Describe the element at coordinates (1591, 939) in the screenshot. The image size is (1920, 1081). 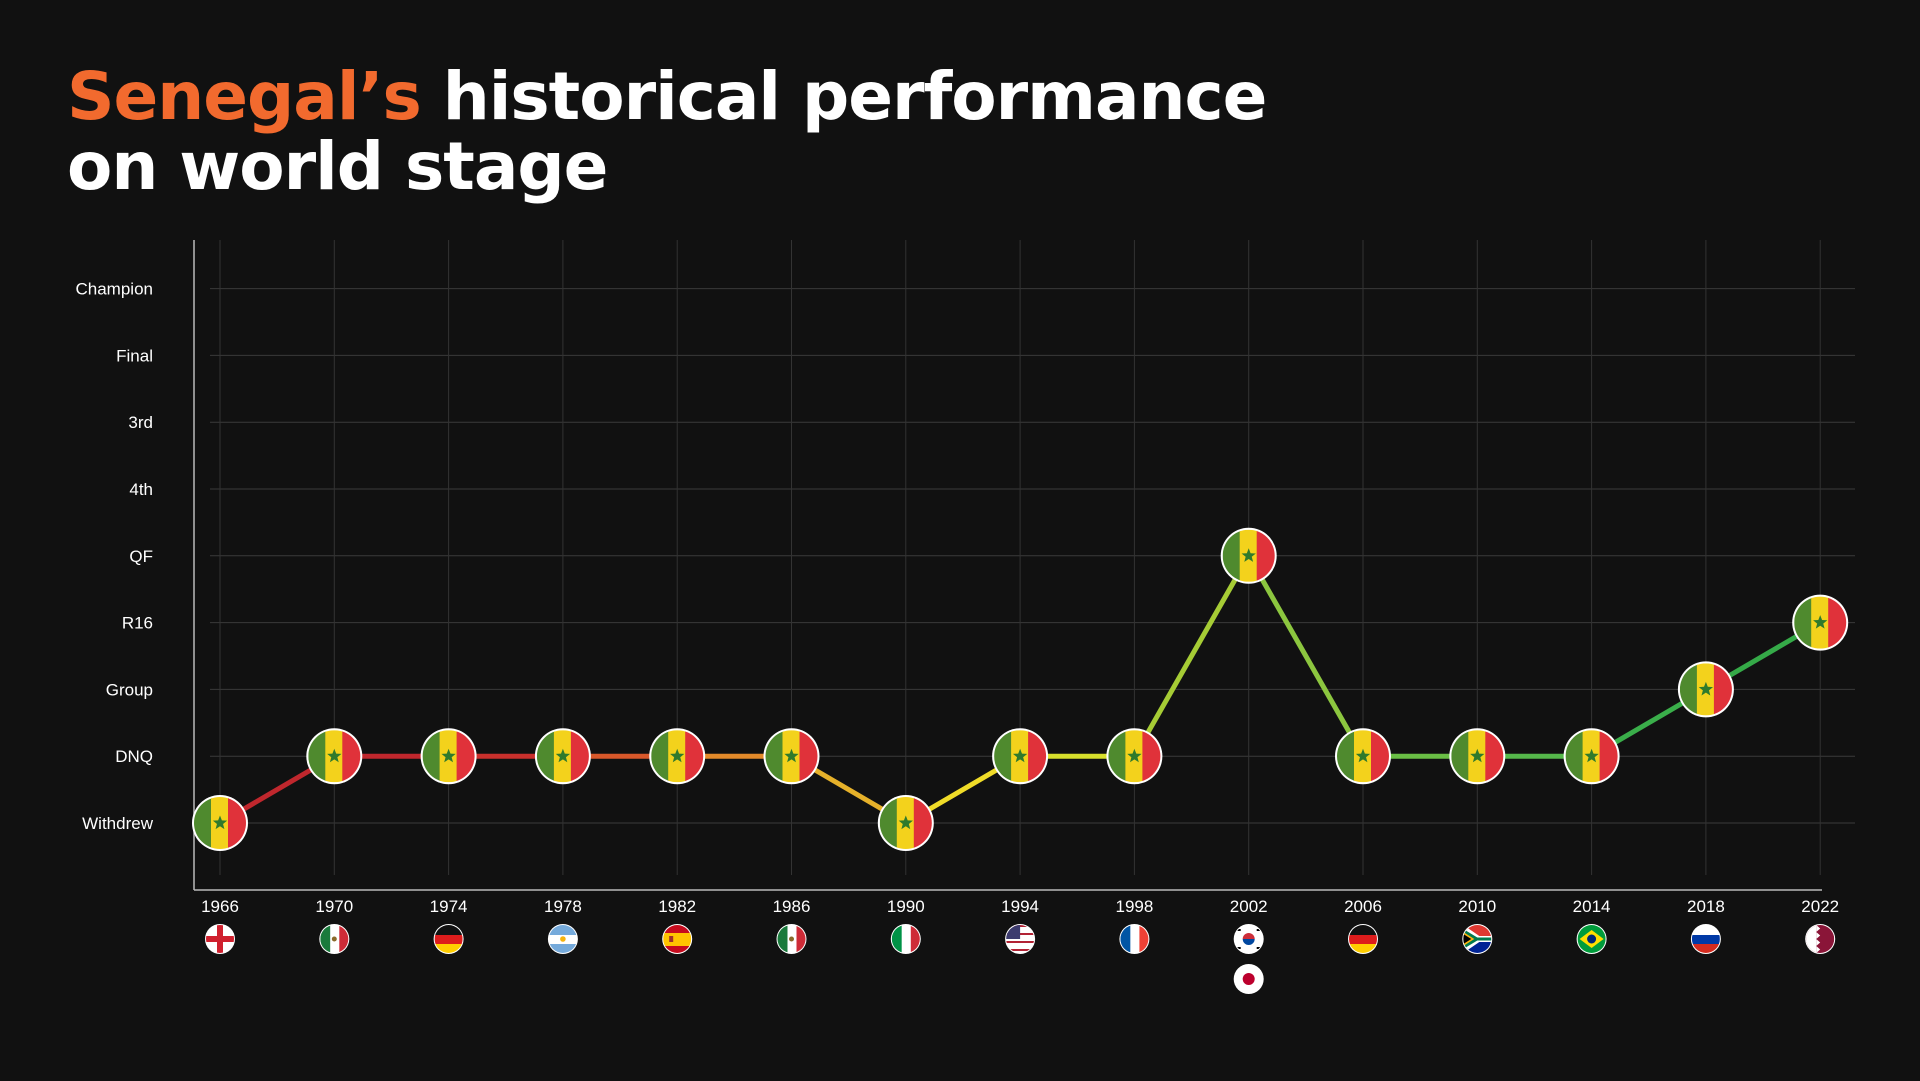
I see `brazil-flag-icon` at that location.